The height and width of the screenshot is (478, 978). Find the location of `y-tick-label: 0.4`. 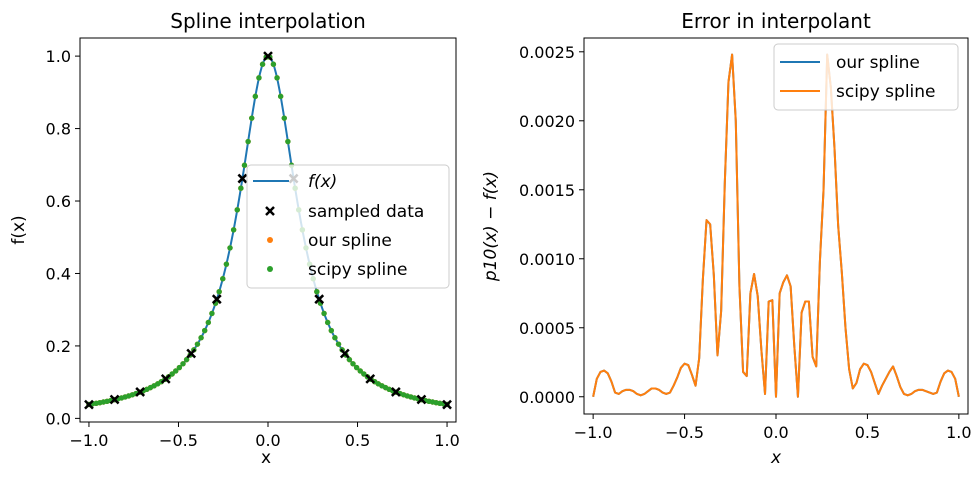

y-tick-label: 0.4 is located at coordinates (58, 273).